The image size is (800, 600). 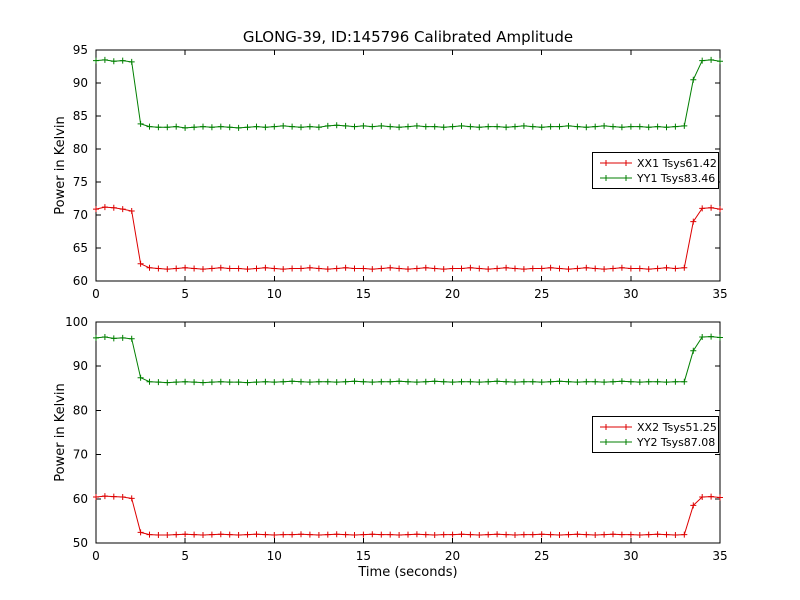 What do you see at coordinates (60, 432) in the screenshot?
I see `ylabel-bottom: Power in Kelvin` at bounding box center [60, 432].